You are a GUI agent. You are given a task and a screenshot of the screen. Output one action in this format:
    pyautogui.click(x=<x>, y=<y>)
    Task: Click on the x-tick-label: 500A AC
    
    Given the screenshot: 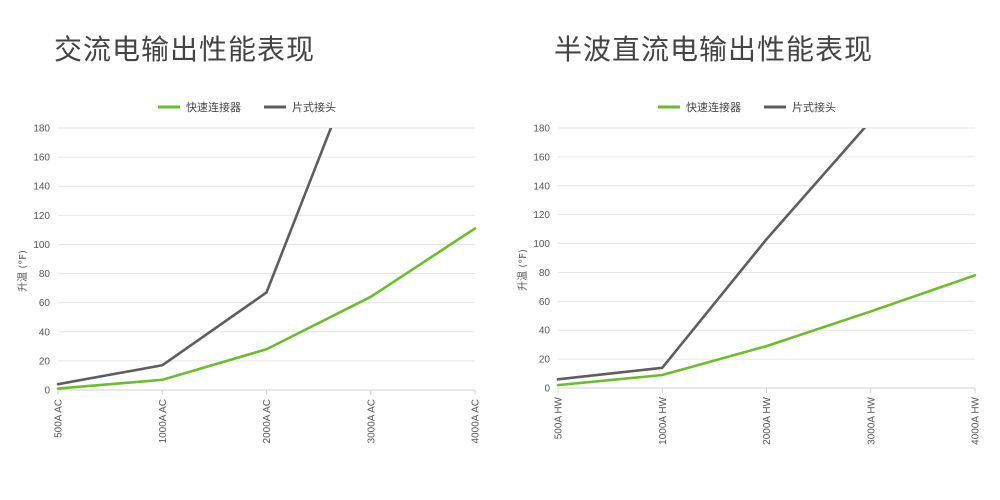 What is the action you would take?
    pyautogui.click(x=59, y=418)
    